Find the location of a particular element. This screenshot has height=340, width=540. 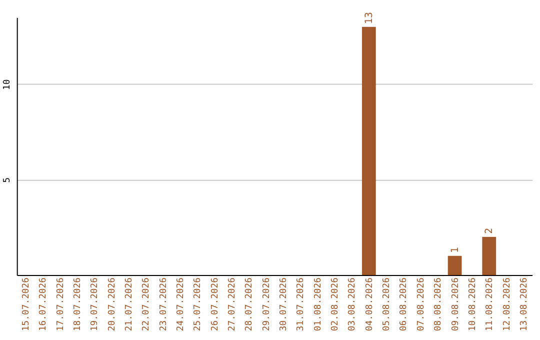

data-label: 2 is located at coordinates (490, 231).